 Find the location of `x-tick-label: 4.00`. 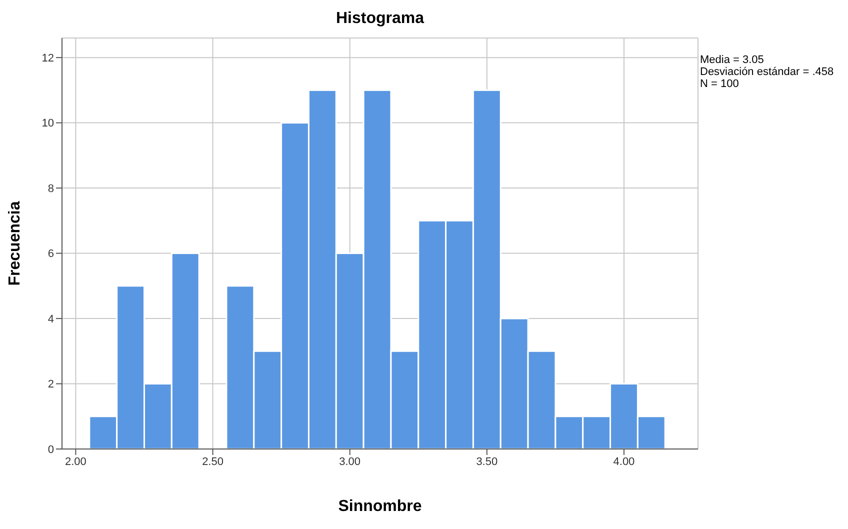

x-tick-label: 4.00 is located at coordinates (624, 462).